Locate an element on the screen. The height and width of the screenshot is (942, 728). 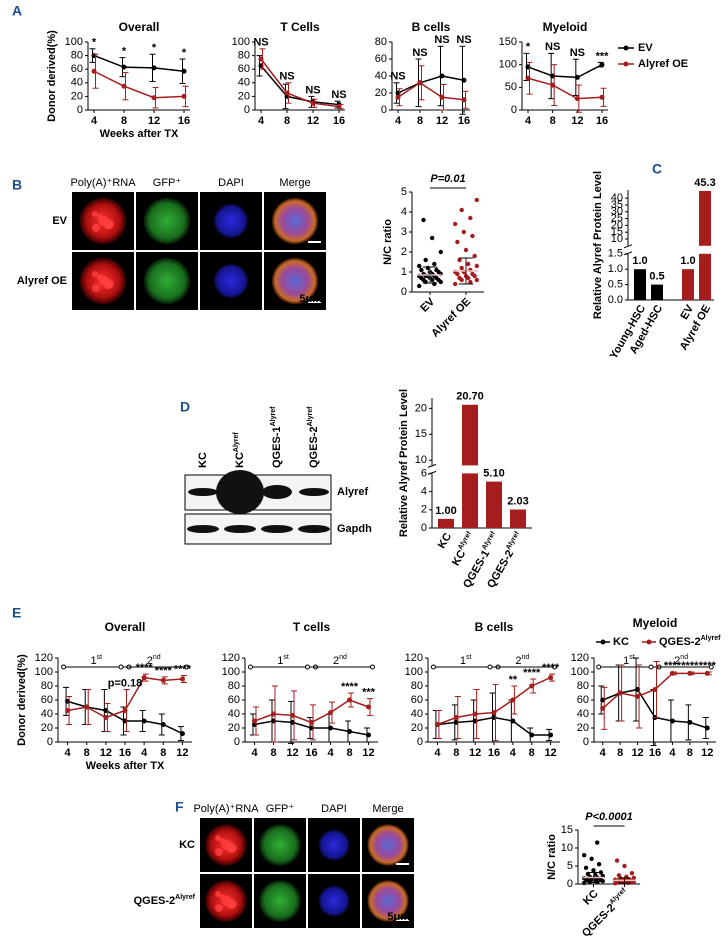
row-label: EV is located at coordinates (59, 221).